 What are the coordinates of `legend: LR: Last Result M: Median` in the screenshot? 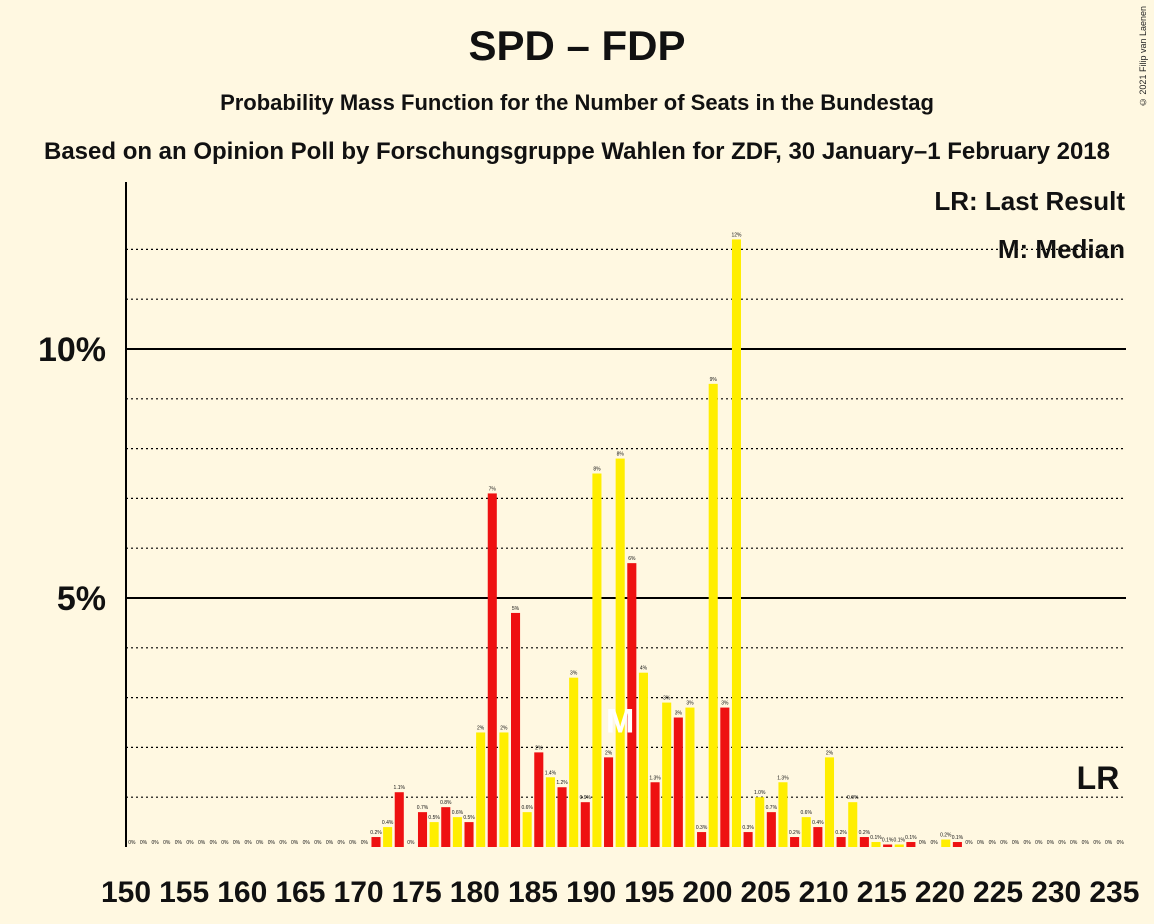 It's located at (1029, 225).